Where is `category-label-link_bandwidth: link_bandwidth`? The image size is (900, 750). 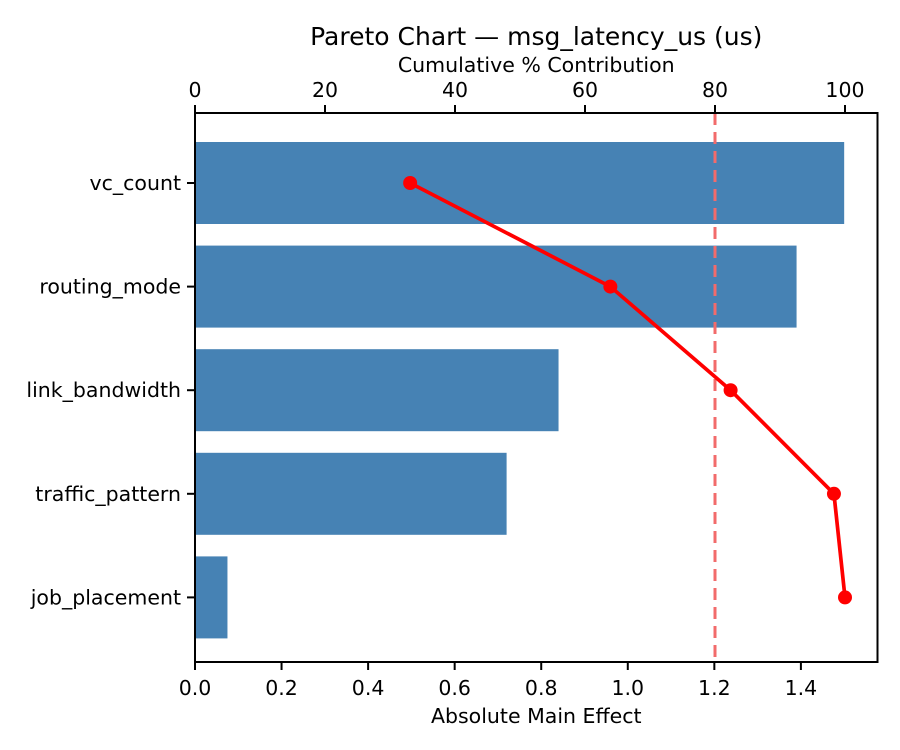
category-label-link_bandwidth: link_bandwidth is located at coordinates (103, 390).